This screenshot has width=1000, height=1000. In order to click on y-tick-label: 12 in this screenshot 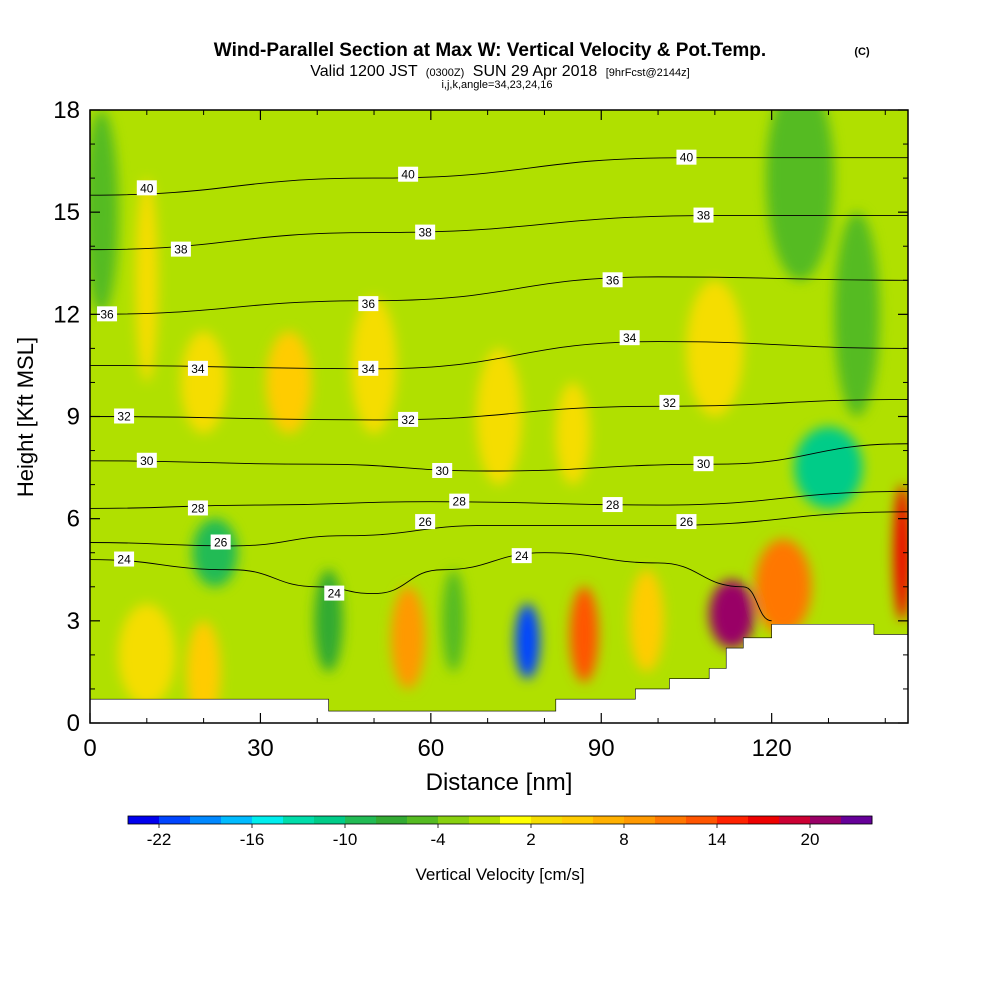, I will do `click(66, 314)`.